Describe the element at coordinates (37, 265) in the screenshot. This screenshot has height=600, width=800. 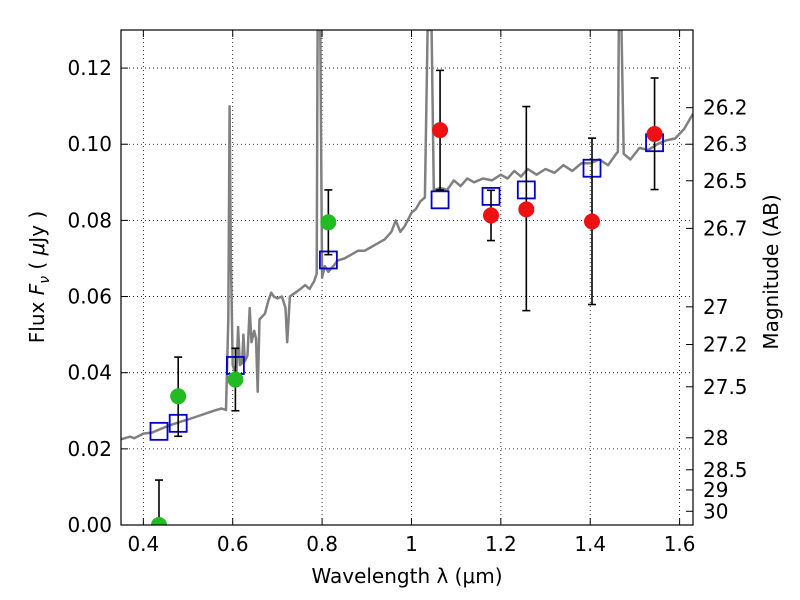
I see `y-label-paren: (` at that location.